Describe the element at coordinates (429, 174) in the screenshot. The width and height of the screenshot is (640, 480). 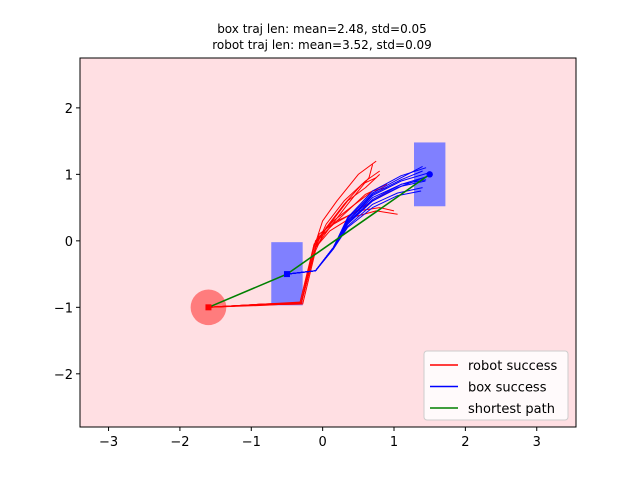
I see `box-goal-marker` at that location.